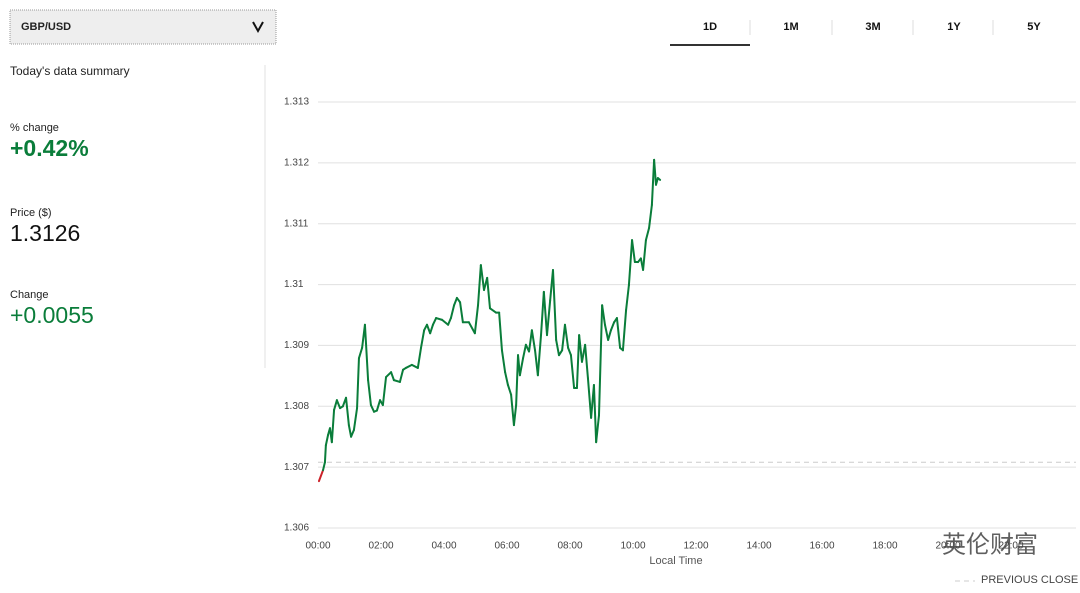 Image resolution: width=1080 pixels, height=593 pixels. What do you see at coordinates (29, 295) in the screenshot?
I see `summary-label: Change` at bounding box center [29, 295].